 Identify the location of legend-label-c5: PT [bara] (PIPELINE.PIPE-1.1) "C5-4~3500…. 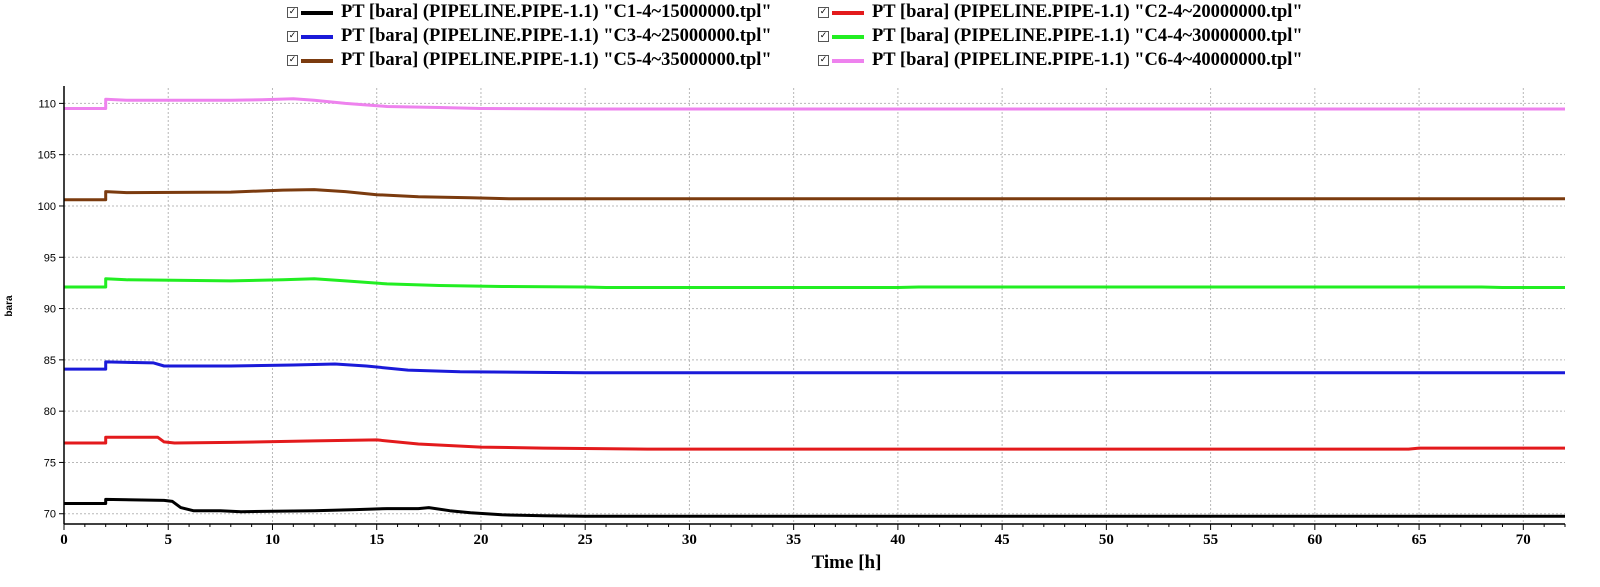
(556, 60).